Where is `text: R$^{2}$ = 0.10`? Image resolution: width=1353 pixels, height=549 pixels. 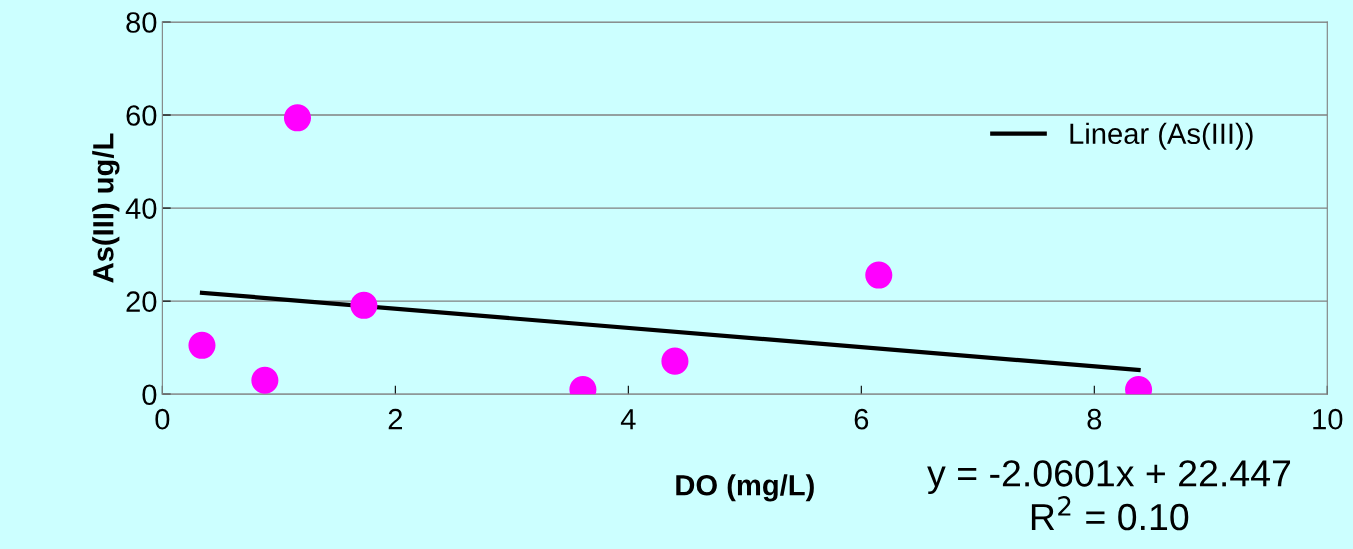
text: R$^{2}$ = 0.10 is located at coordinates (1110, 513).